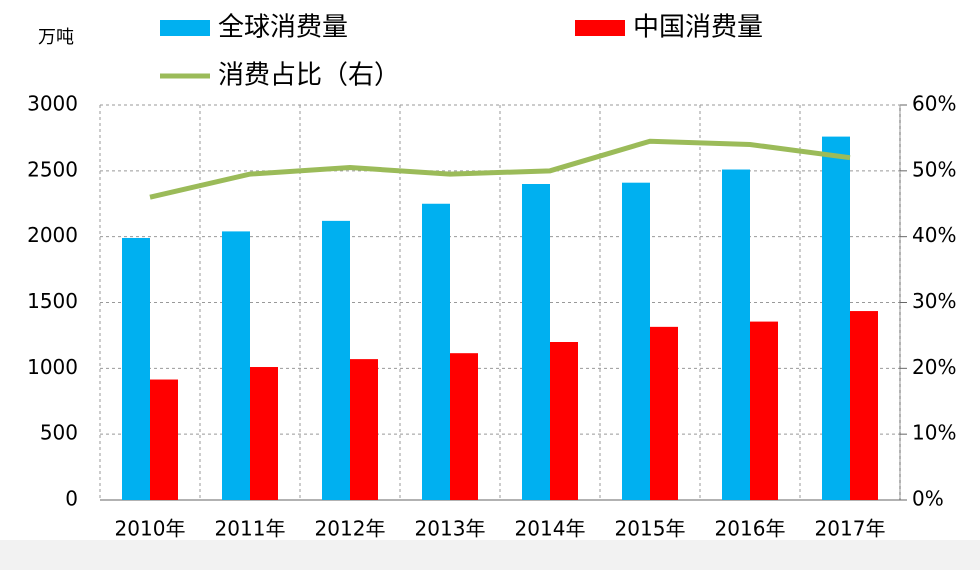 This screenshot has width=980, height=570. Describe the element at coordinates (52, 301) in the screenshot. I see `y-tick-label: 1500` at that location.